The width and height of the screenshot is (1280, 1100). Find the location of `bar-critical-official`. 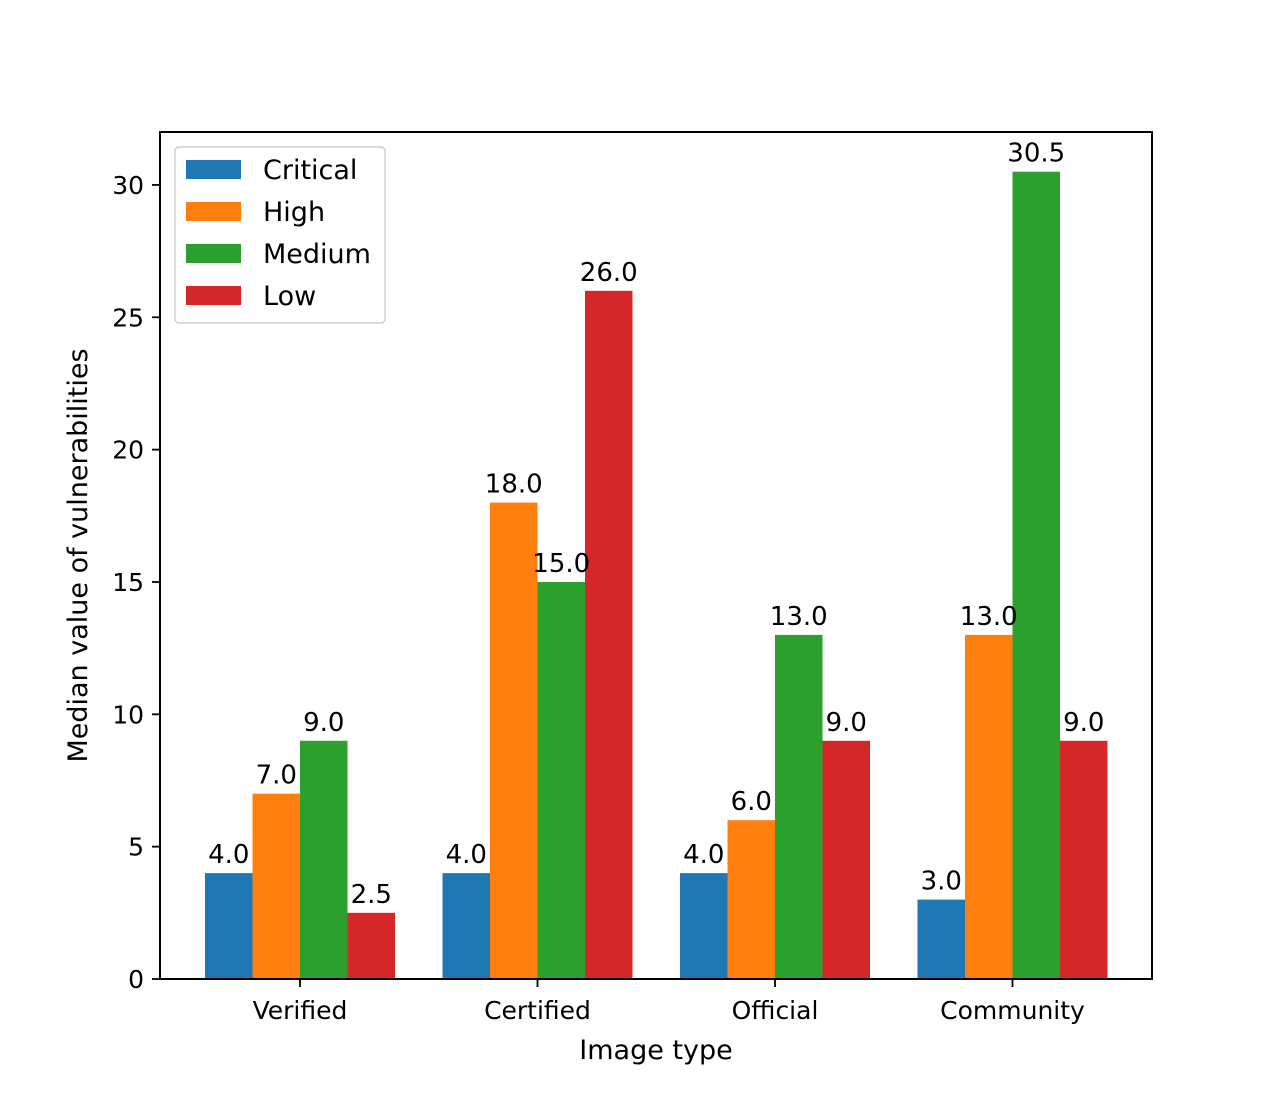

bar-critical-official is located at coordinates (704, 926).